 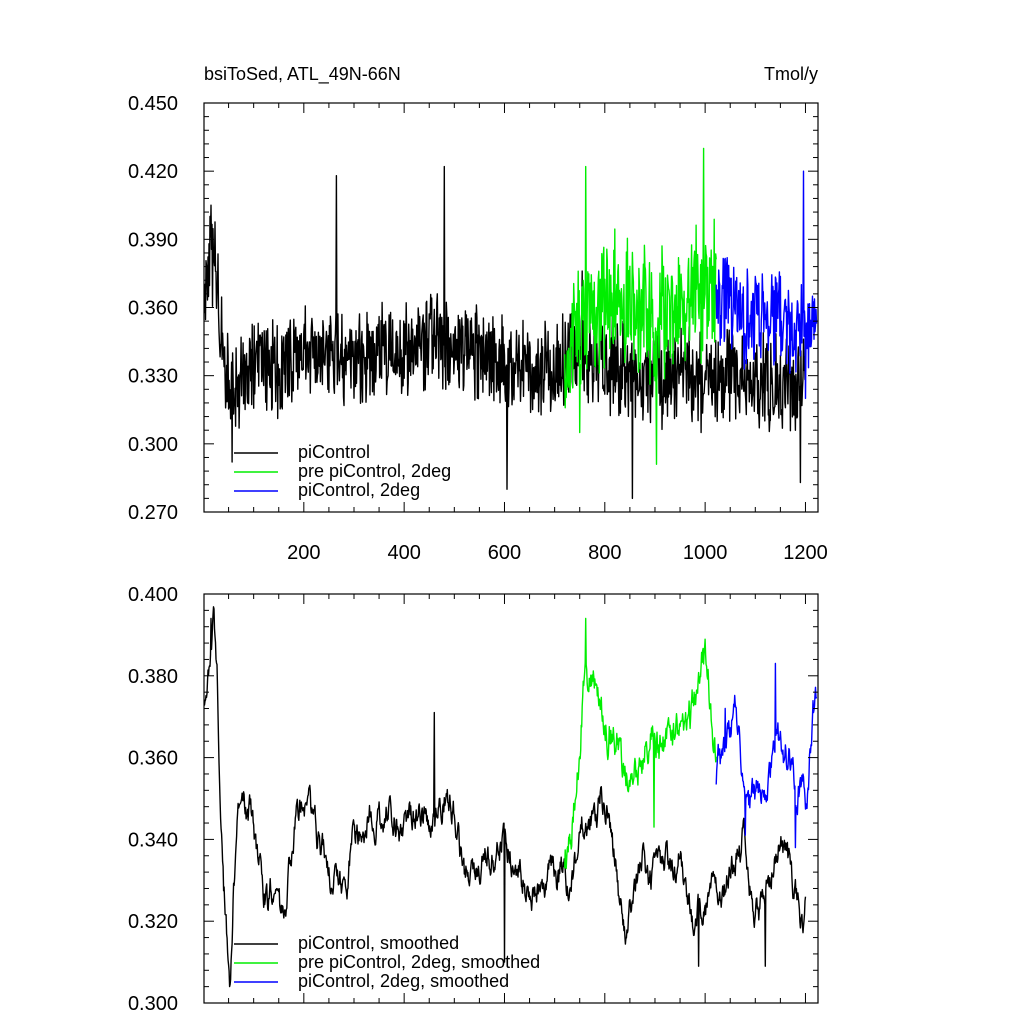 I want to click on units-label: Tmol/y, so click(x=791, y=74).